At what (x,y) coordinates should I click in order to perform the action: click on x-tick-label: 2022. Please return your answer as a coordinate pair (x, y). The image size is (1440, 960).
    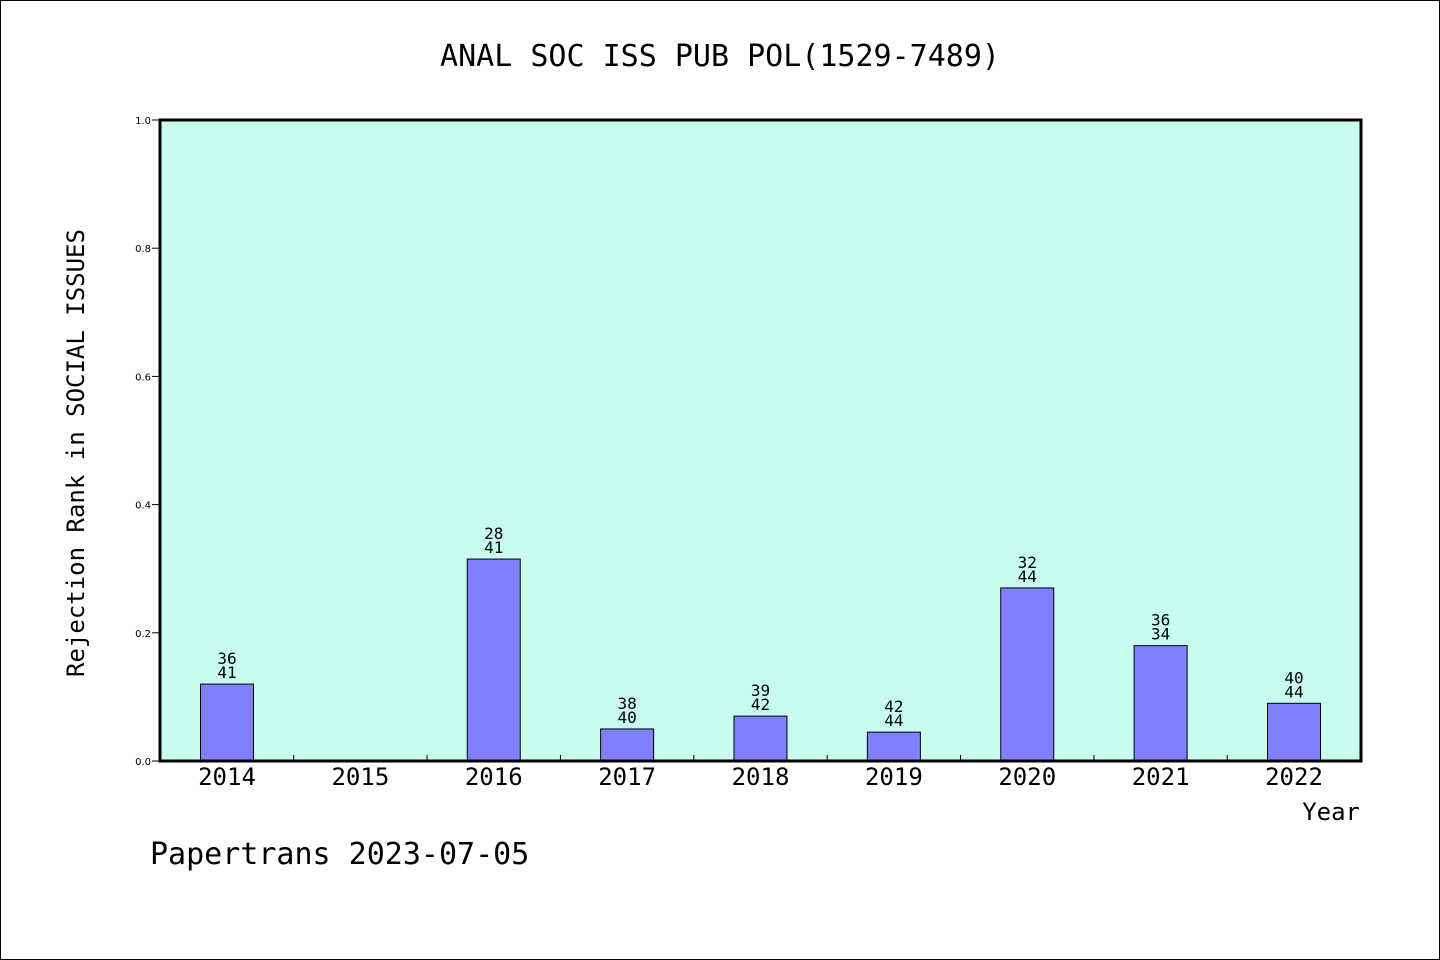
    Looking at the image, I should click on (1294, 777).